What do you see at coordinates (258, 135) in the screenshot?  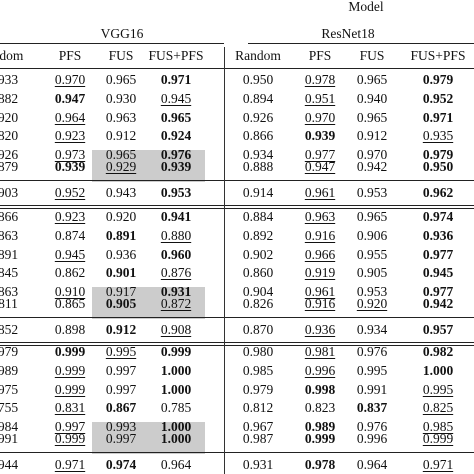 I see `table-cell: 0.866` at bounding box center [258, 135].